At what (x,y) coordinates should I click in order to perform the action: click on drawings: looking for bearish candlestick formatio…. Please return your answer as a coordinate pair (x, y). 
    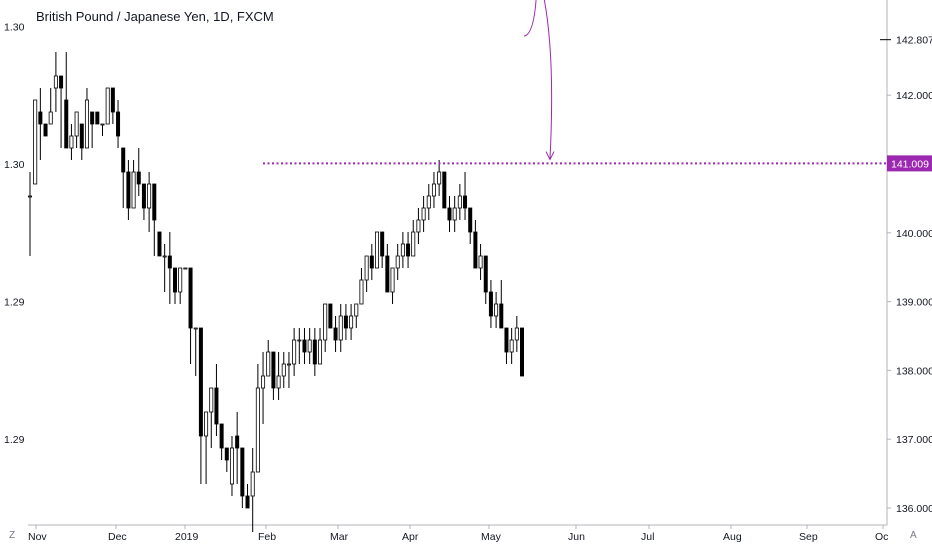
    Looking at the image, I should click on (594, 80).